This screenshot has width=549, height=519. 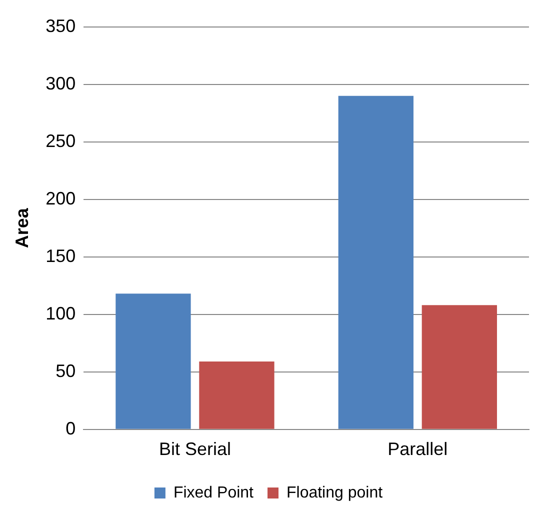 I want to click on x-tick-label: Parallel, so click(x=418, y=449).